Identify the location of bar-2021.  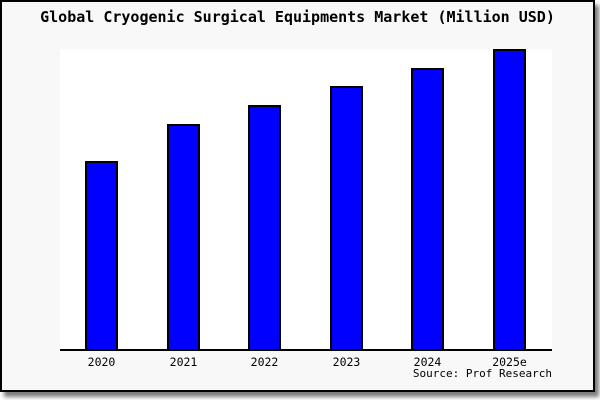
(183, 236).